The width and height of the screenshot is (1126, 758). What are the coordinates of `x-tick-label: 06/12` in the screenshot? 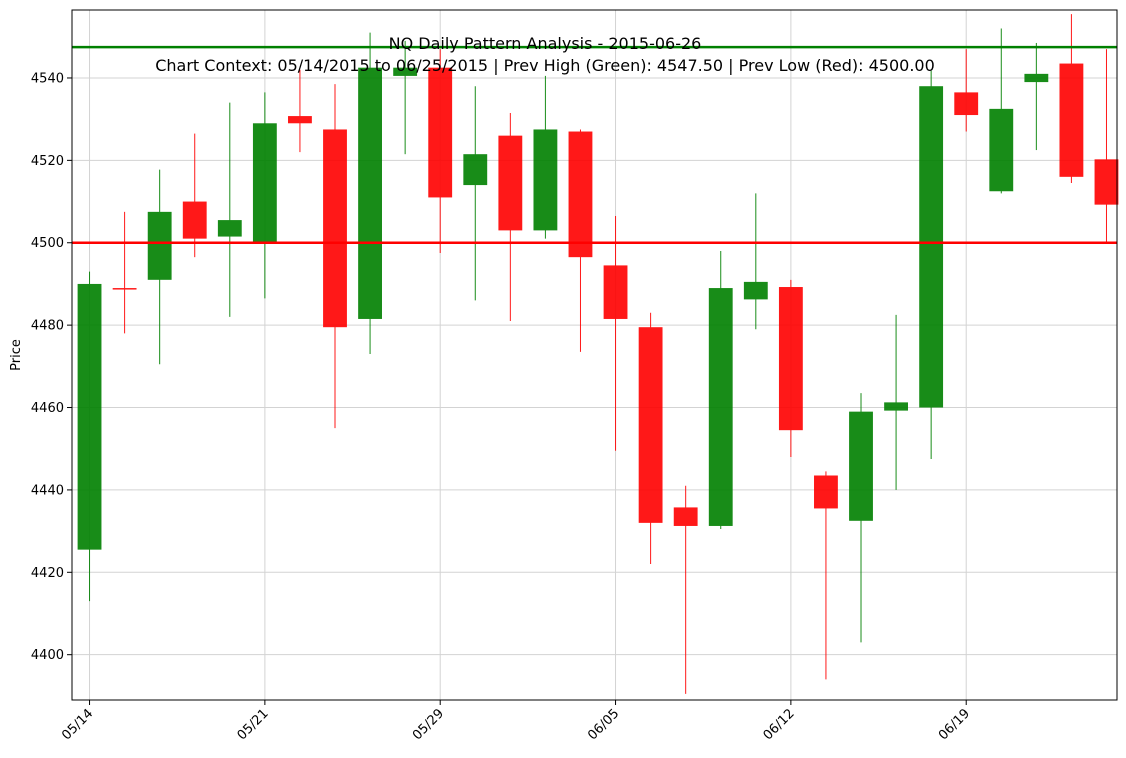 It's located at (779, 724).